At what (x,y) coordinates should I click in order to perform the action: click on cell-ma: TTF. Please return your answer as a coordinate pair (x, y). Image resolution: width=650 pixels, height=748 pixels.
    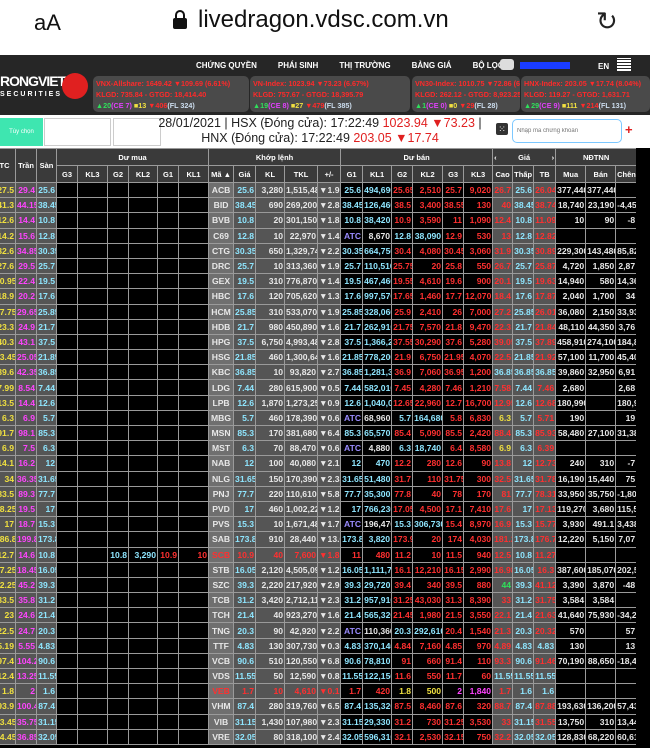
    Looking at the image, I should click on (221, 645).